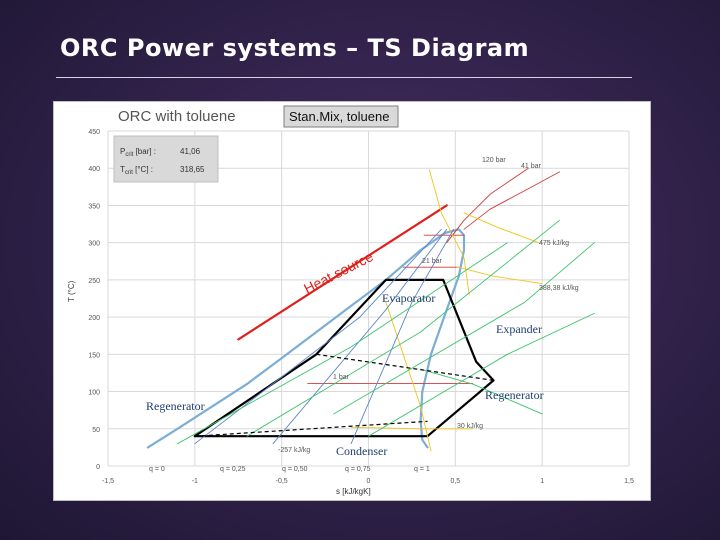  I want to click on isobar-120-label: 120 bar, so click(494, 160).